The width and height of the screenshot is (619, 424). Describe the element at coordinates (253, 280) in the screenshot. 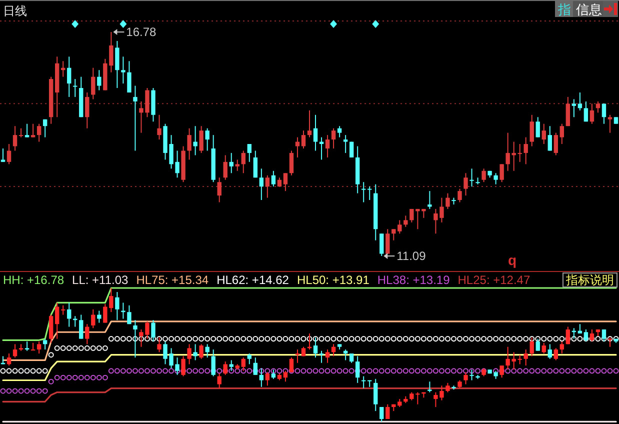

I see `text: HL62: +14.62` at that location.